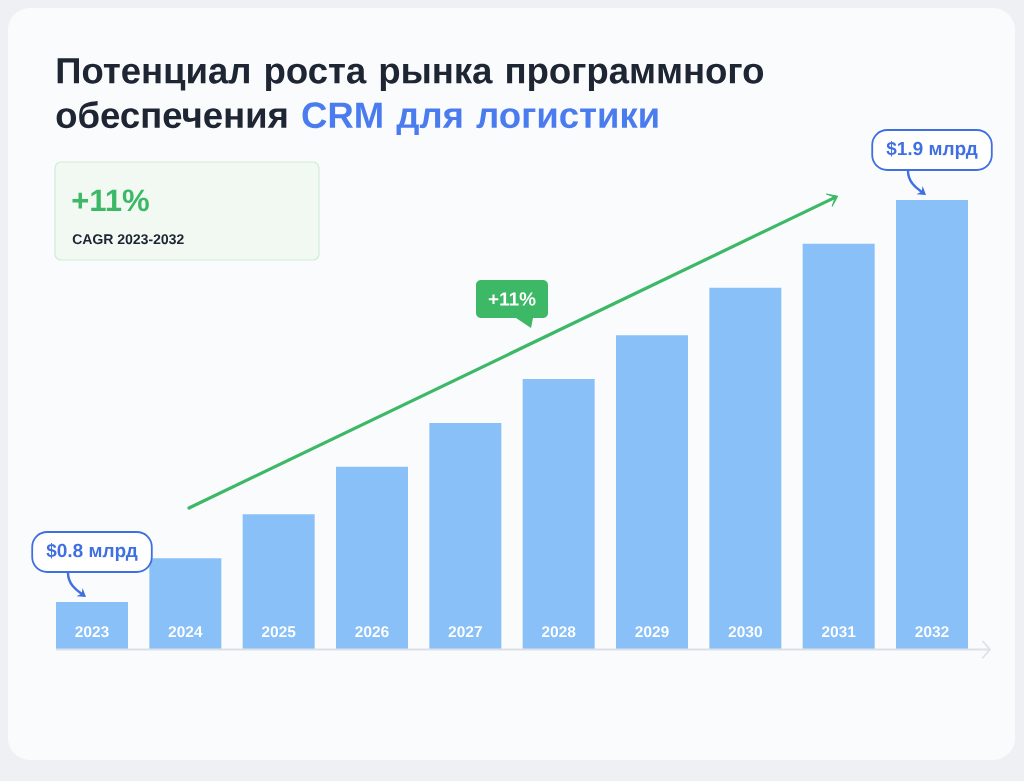  Describe the element at coordinates (558, 632) in the screenshot. I see `x-tick-label: 2028` at that location.